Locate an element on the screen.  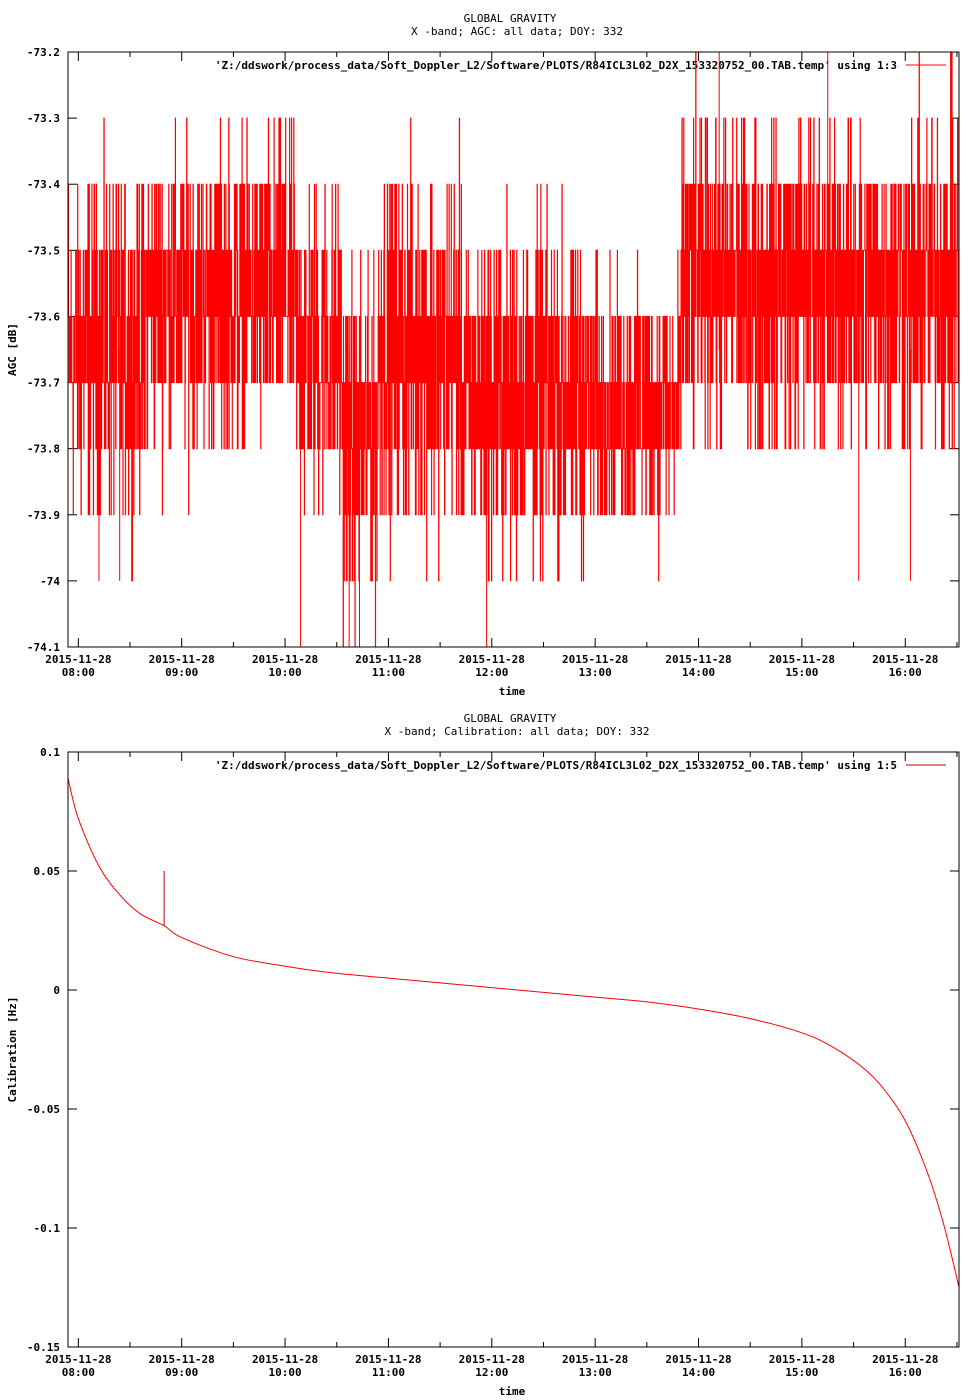
y-tick-label: -74.1 is located at coordinates (43, 647).